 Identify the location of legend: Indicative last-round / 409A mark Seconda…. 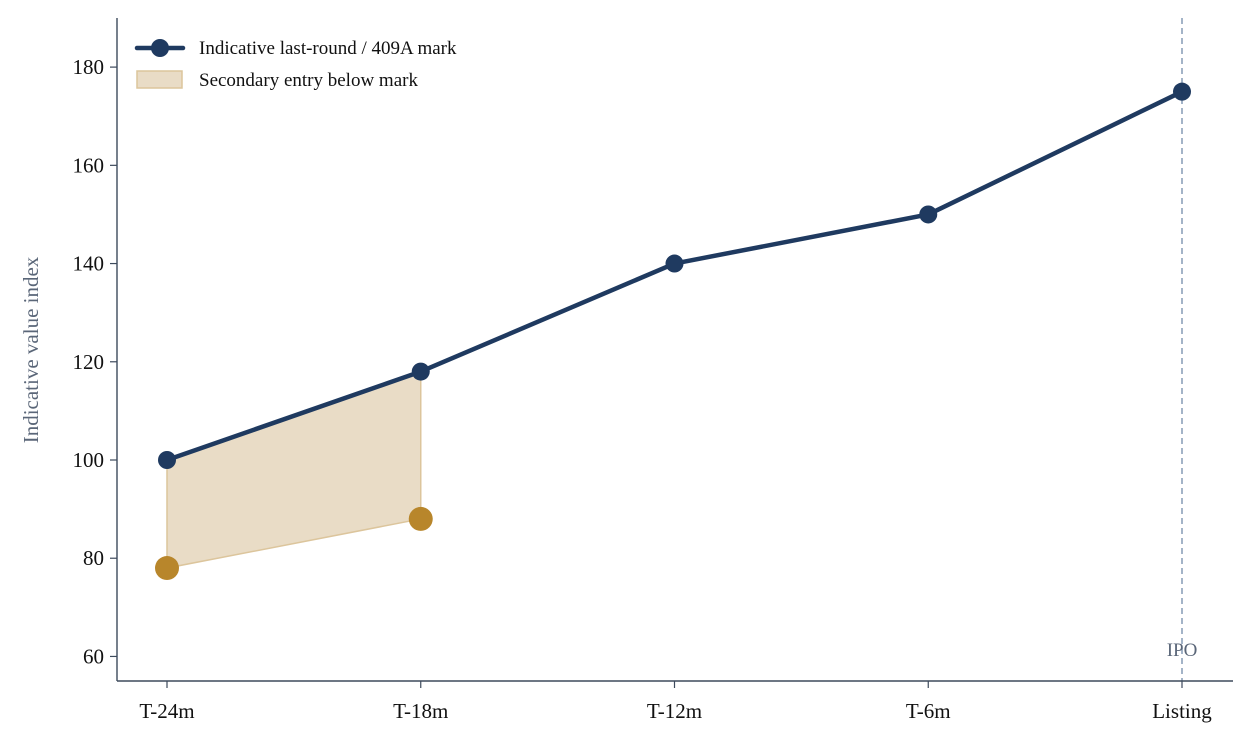
(295, 64).